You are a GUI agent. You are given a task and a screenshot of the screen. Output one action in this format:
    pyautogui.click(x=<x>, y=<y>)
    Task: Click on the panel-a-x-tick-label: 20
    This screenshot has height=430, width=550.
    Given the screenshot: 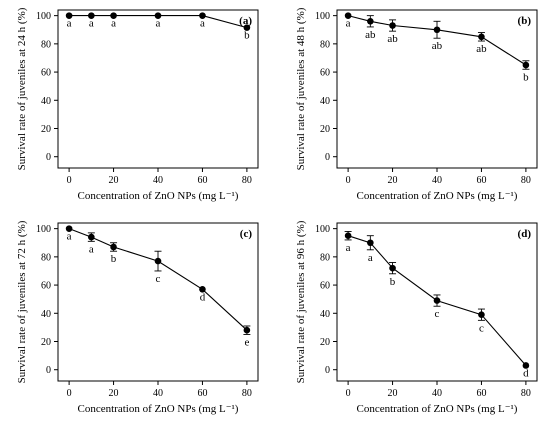 What is the action you would take?
    pyautogui.click(x=114, y=180)
    